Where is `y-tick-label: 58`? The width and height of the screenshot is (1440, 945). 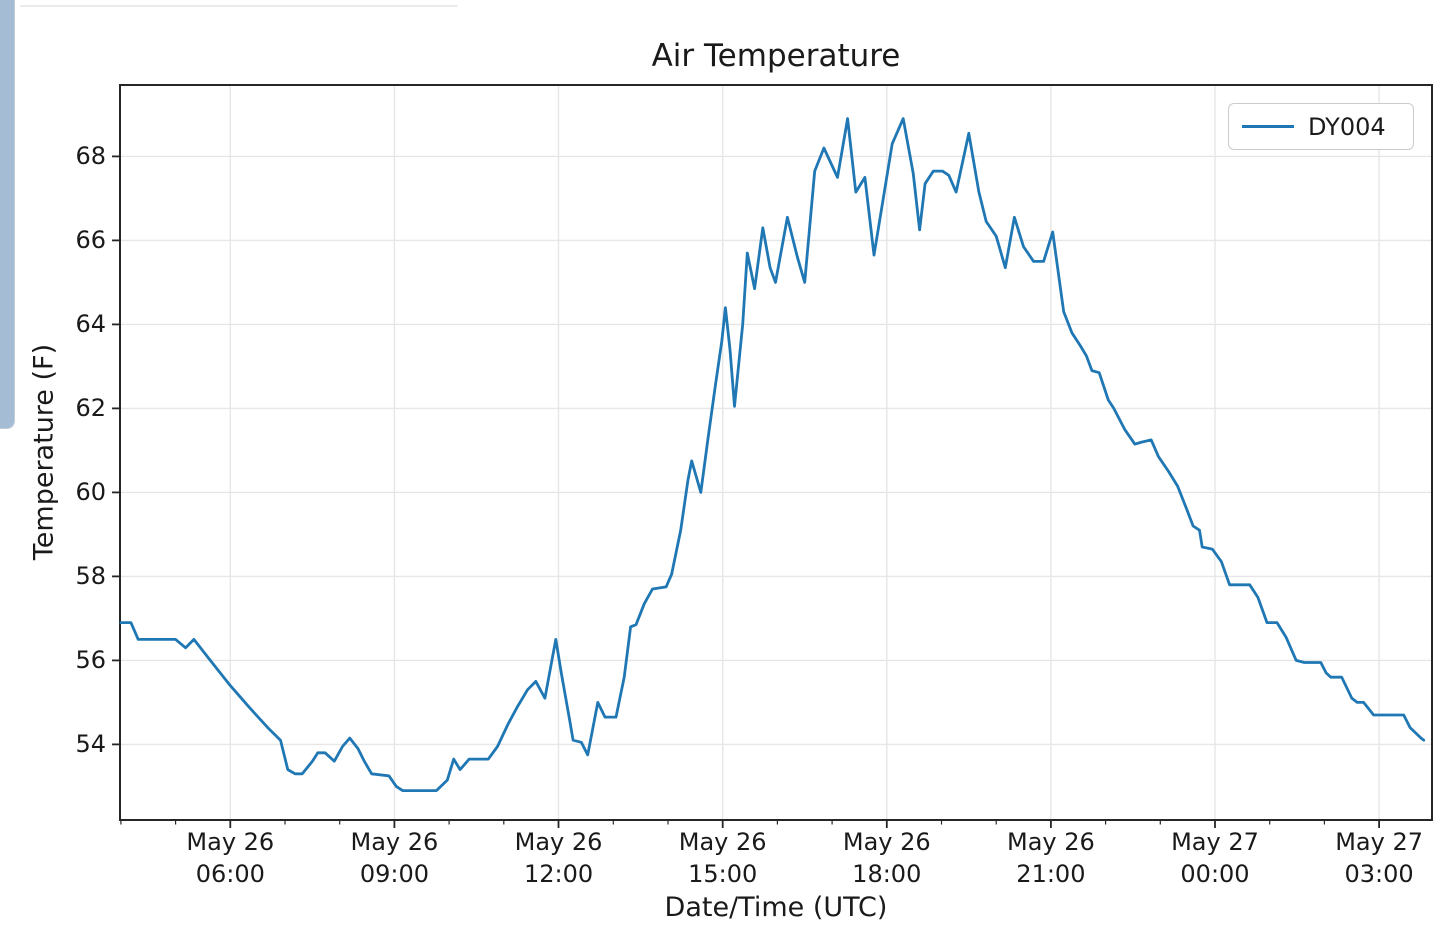
y-tick-label: 58 is located at coordinates (90, 576).